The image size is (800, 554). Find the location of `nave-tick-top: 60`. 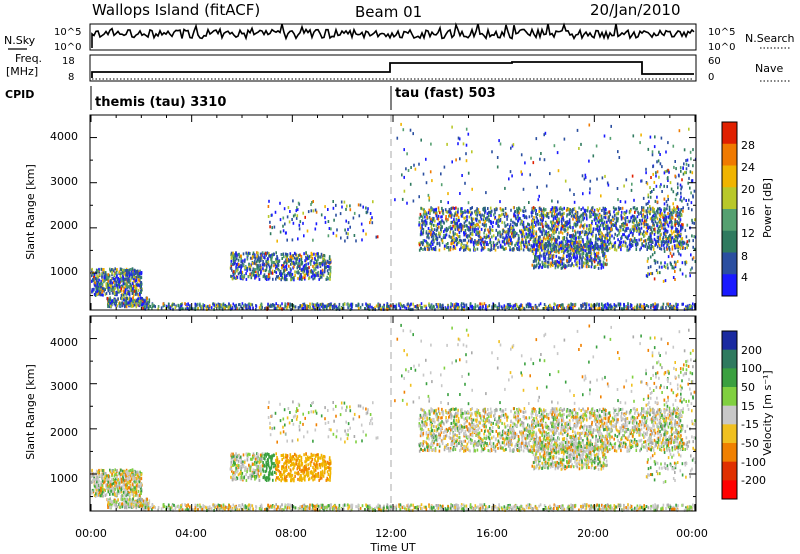

nave-tick-top: 60 is located at coordinates (714, 61).